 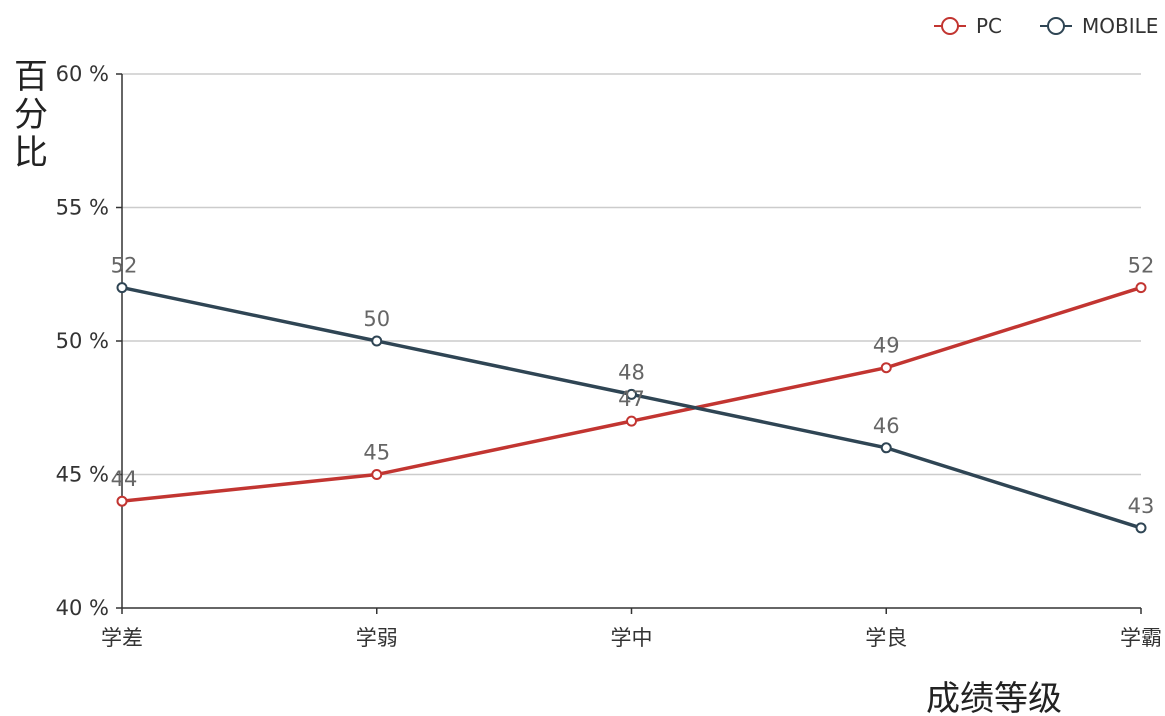 What do you see at coordinates (82, 341) in the screenshot?
I see `y-tick-label: 50 %` at bounding box center [82, 341].